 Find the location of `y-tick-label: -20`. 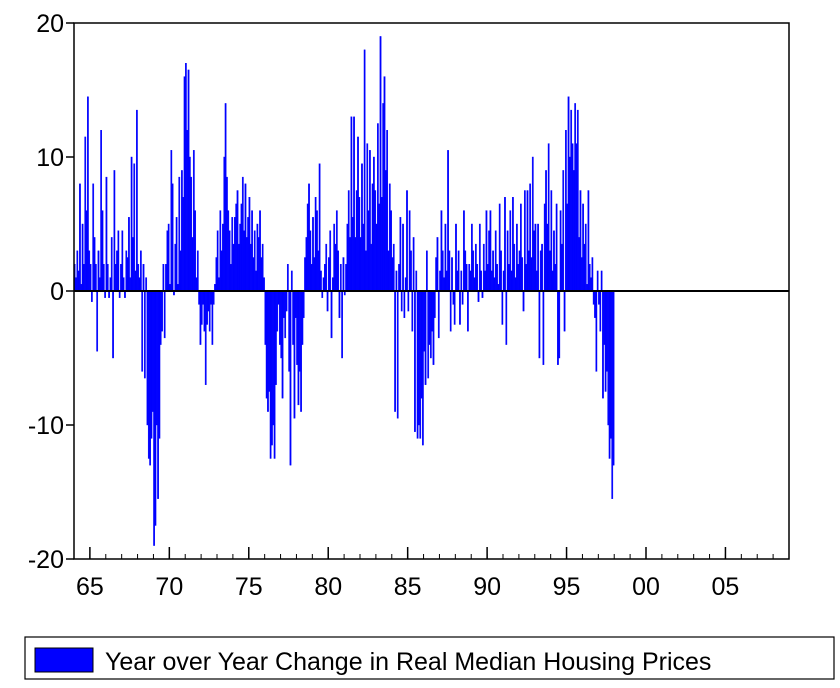

y-tick-label: -20 is located at coordinates (46, 560).